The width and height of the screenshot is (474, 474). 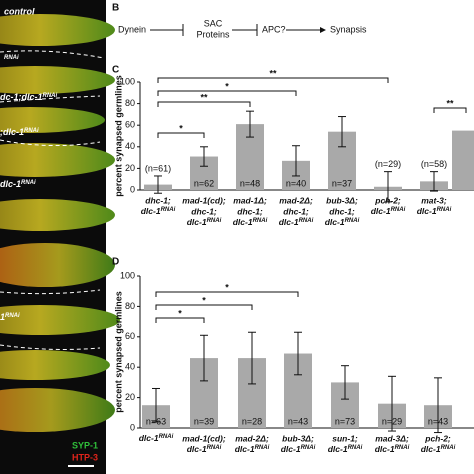 I want to click on n-label: n=40, so click(x=296, y=183).